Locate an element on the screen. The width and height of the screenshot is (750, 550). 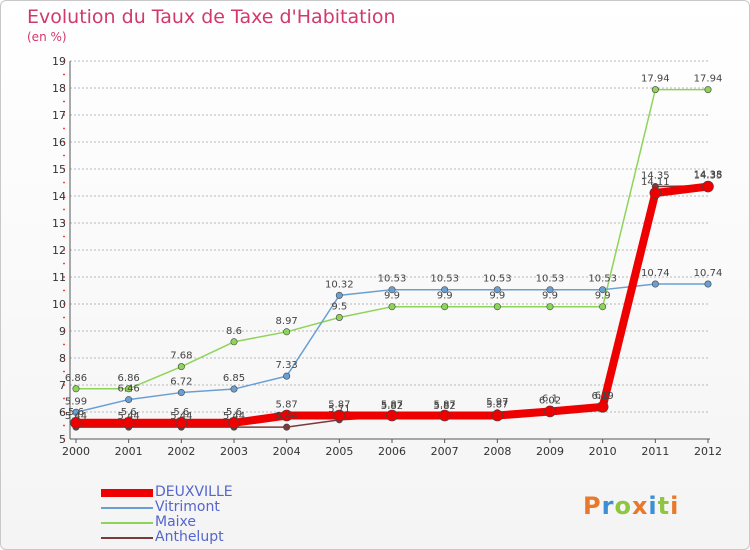
legend: DEUXVILLE Vitrimont Maixe Anthelupt is located at coordinates (167, 515).